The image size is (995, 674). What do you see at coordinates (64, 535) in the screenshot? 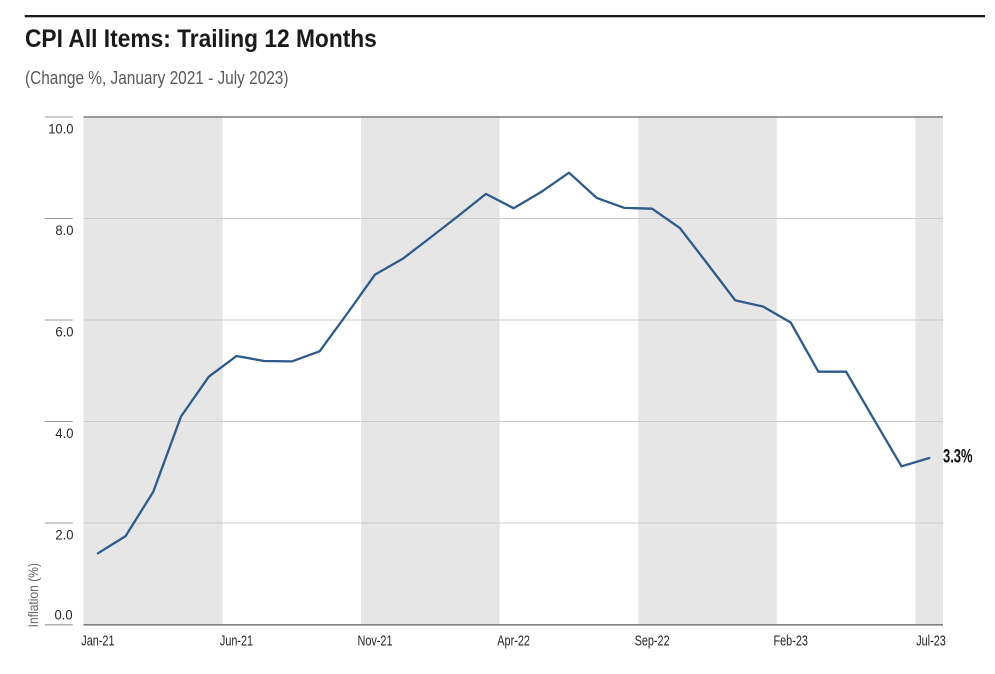
I see `svg-text: 2.0` at bounding box center [64, 535].